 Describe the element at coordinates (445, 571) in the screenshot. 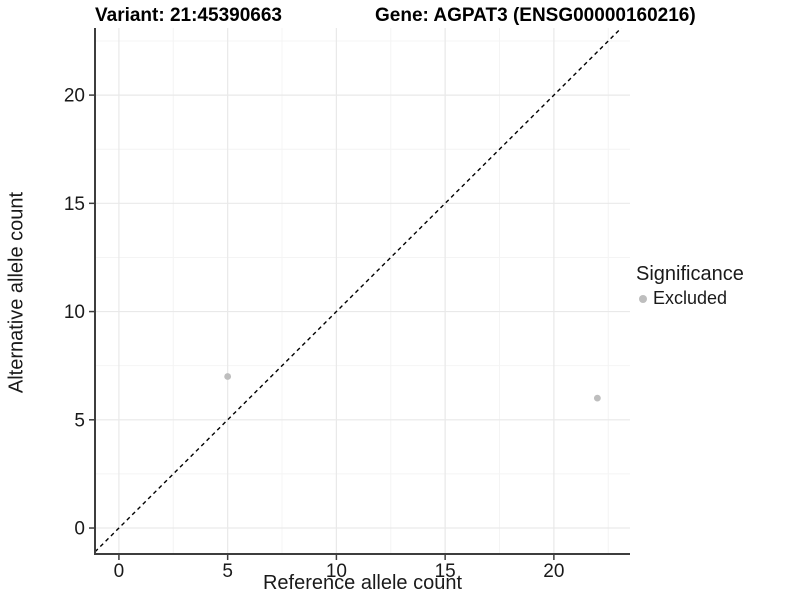

I see `x-tick-label: 15` at that location.